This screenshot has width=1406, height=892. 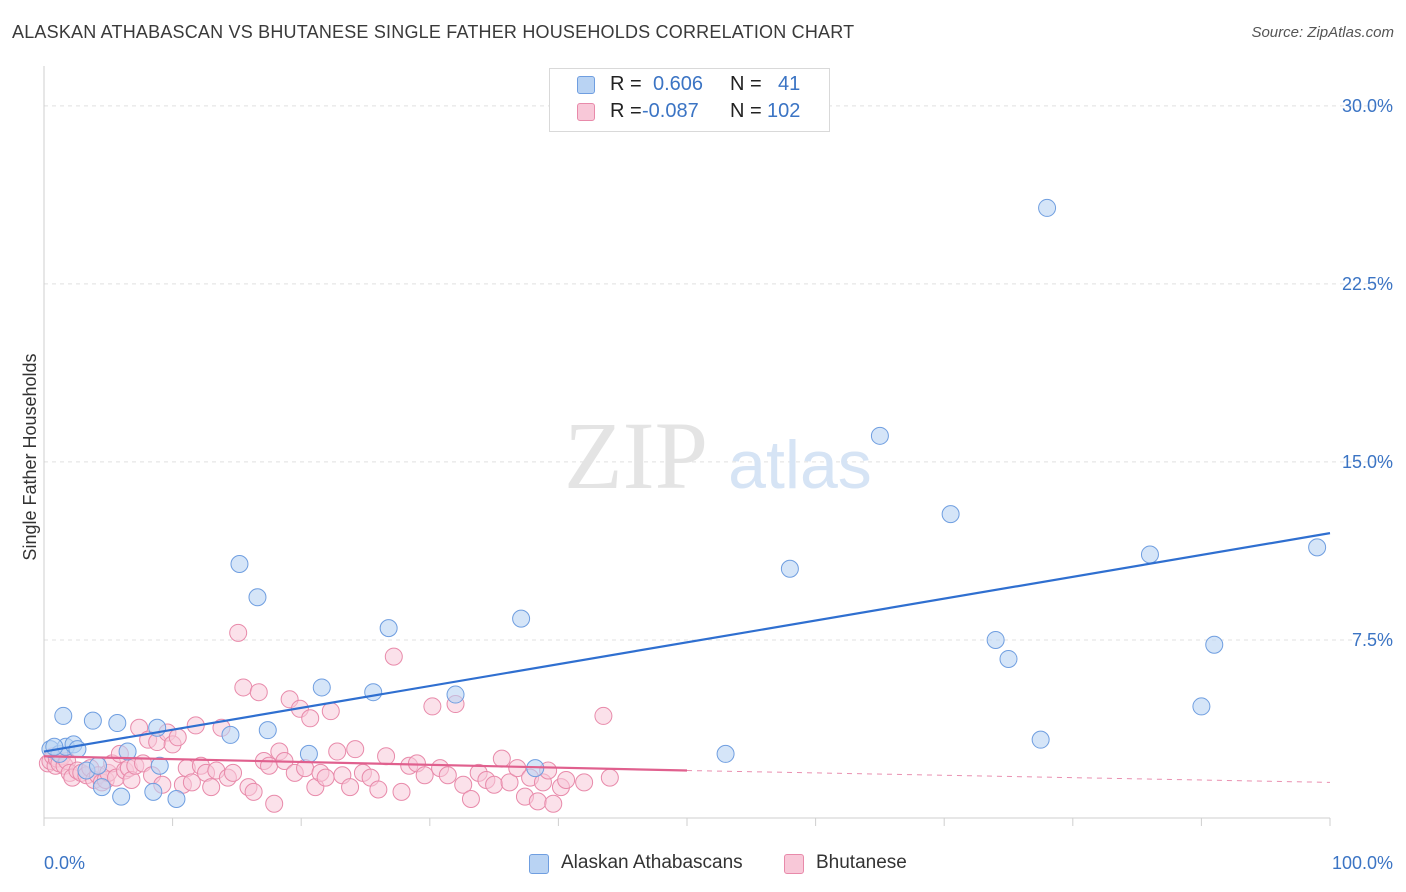 I want to click on legend-row-bhutanese: R = -0.087 N = 102, so click(x=689, y=113).